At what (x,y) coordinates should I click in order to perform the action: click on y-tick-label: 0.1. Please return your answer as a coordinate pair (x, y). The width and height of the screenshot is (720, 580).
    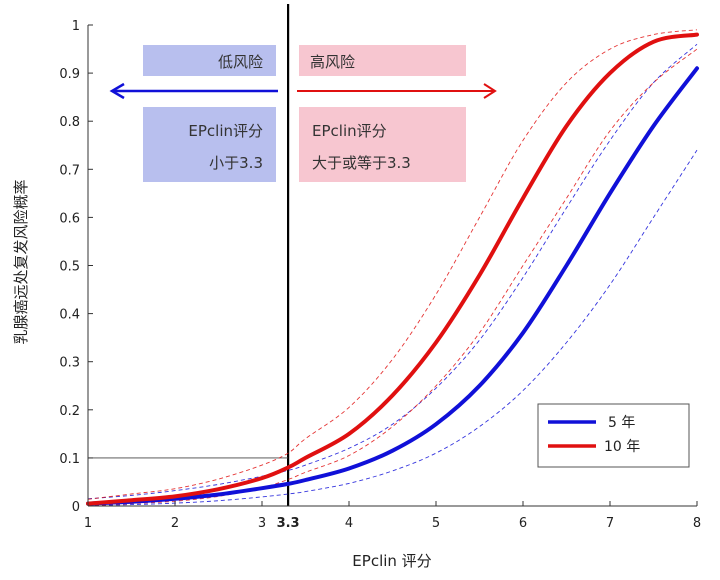
    Looking at the image, I should click on (69, 459).